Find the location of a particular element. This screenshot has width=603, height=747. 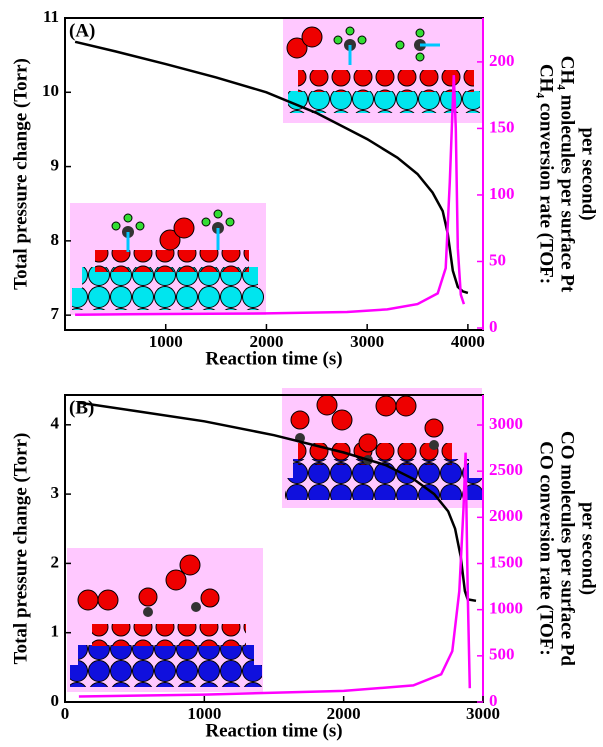

y2-tick-label: 3000 is located at coordinates (506, 423).